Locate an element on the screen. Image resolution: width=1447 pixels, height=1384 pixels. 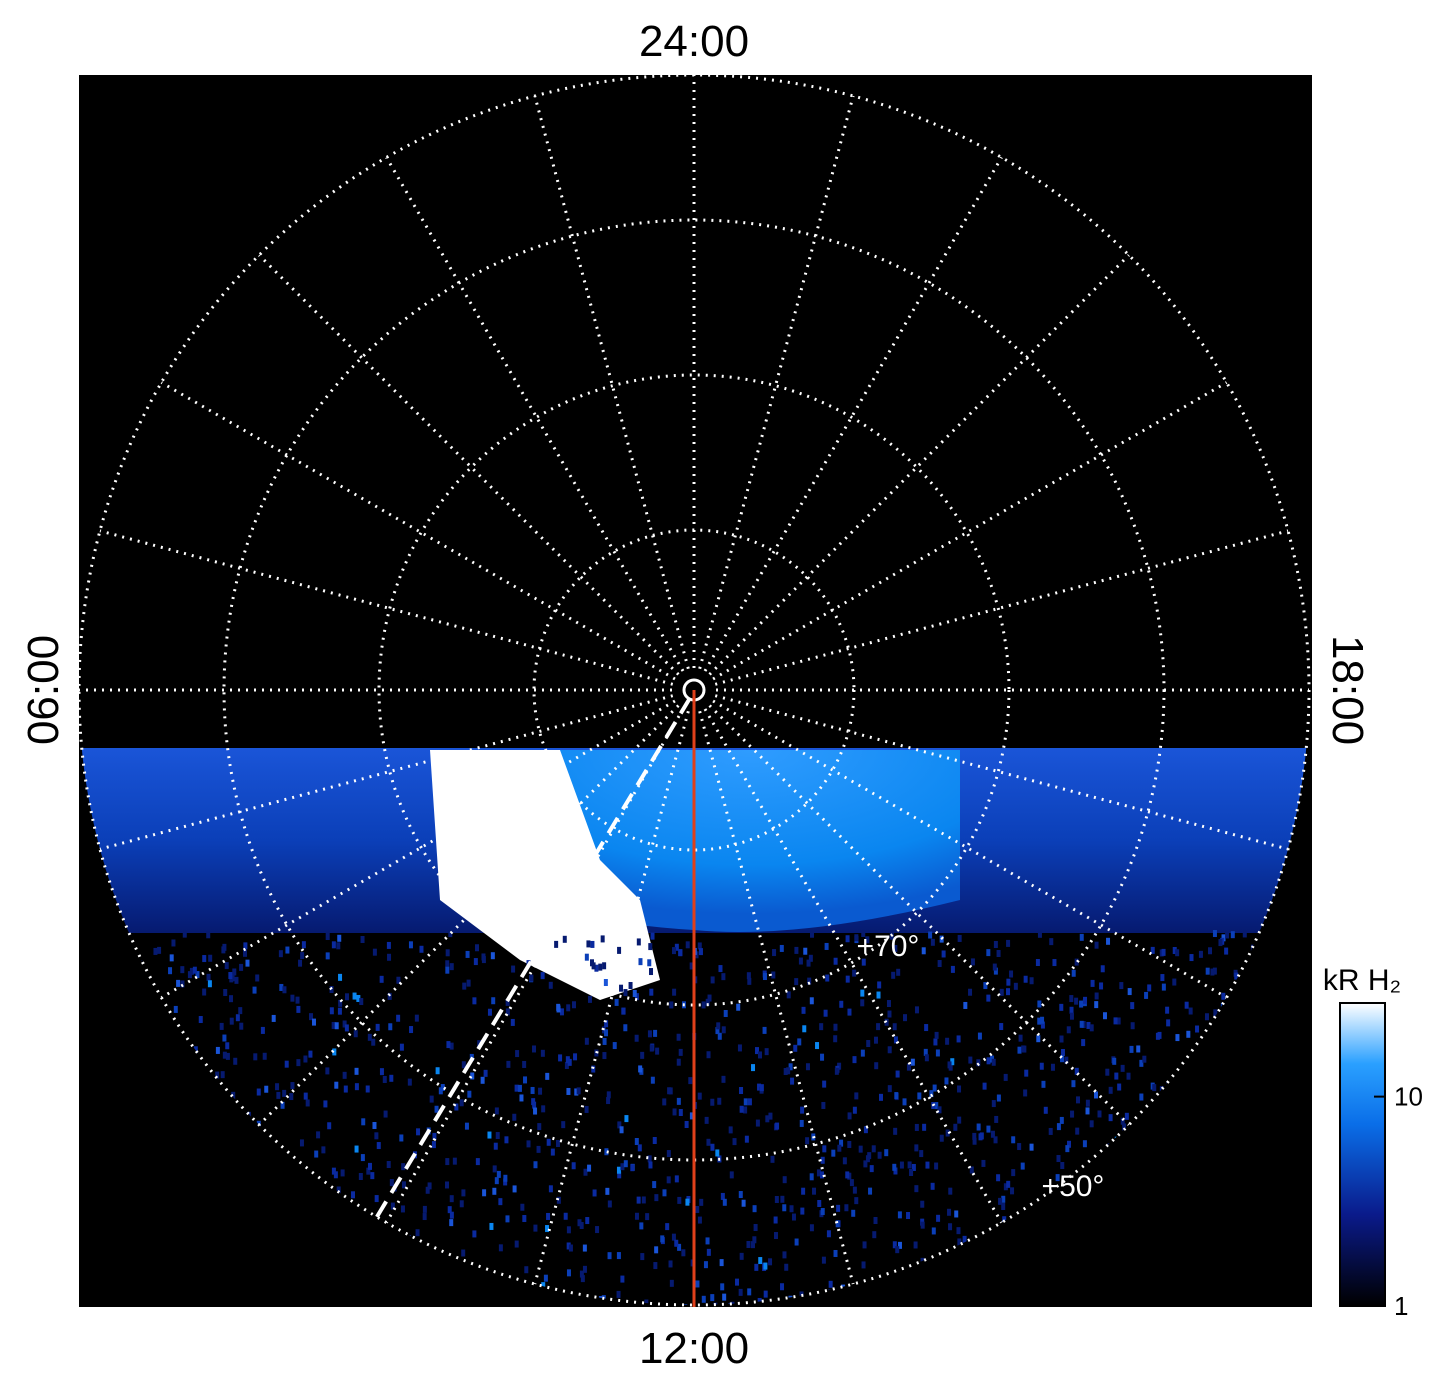
colorbar-tick-label: 1 is located at coordinates (1401, 1306).